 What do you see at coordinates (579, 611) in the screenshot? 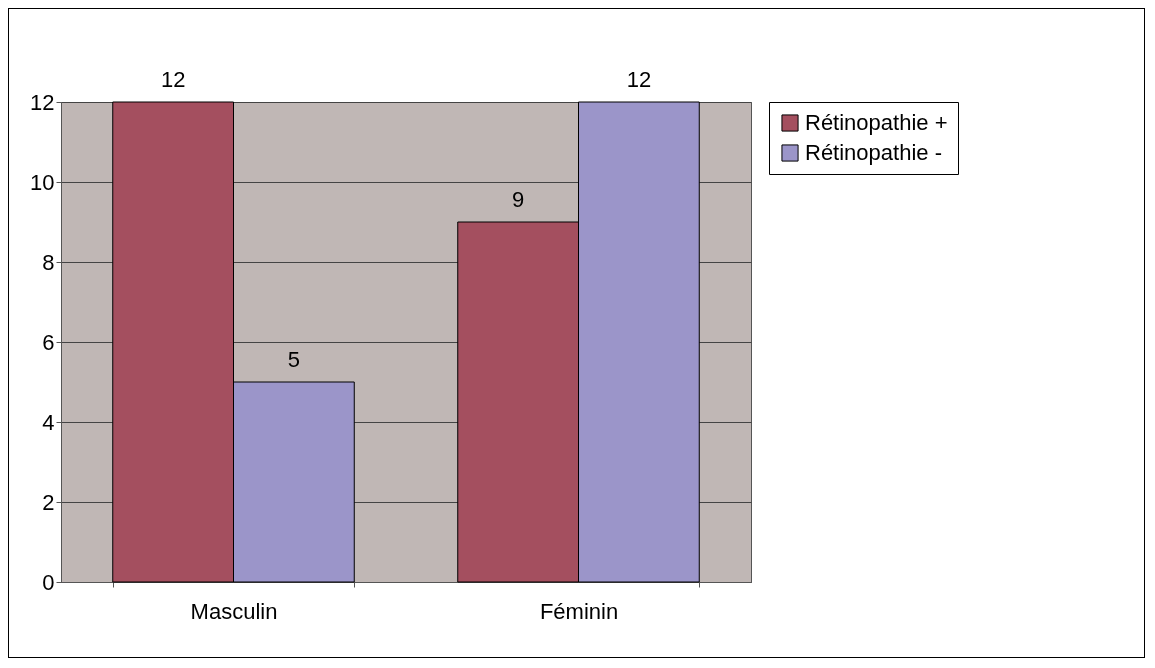
I see `x-tick-label: Féminin` at bounding box center [579, 611].